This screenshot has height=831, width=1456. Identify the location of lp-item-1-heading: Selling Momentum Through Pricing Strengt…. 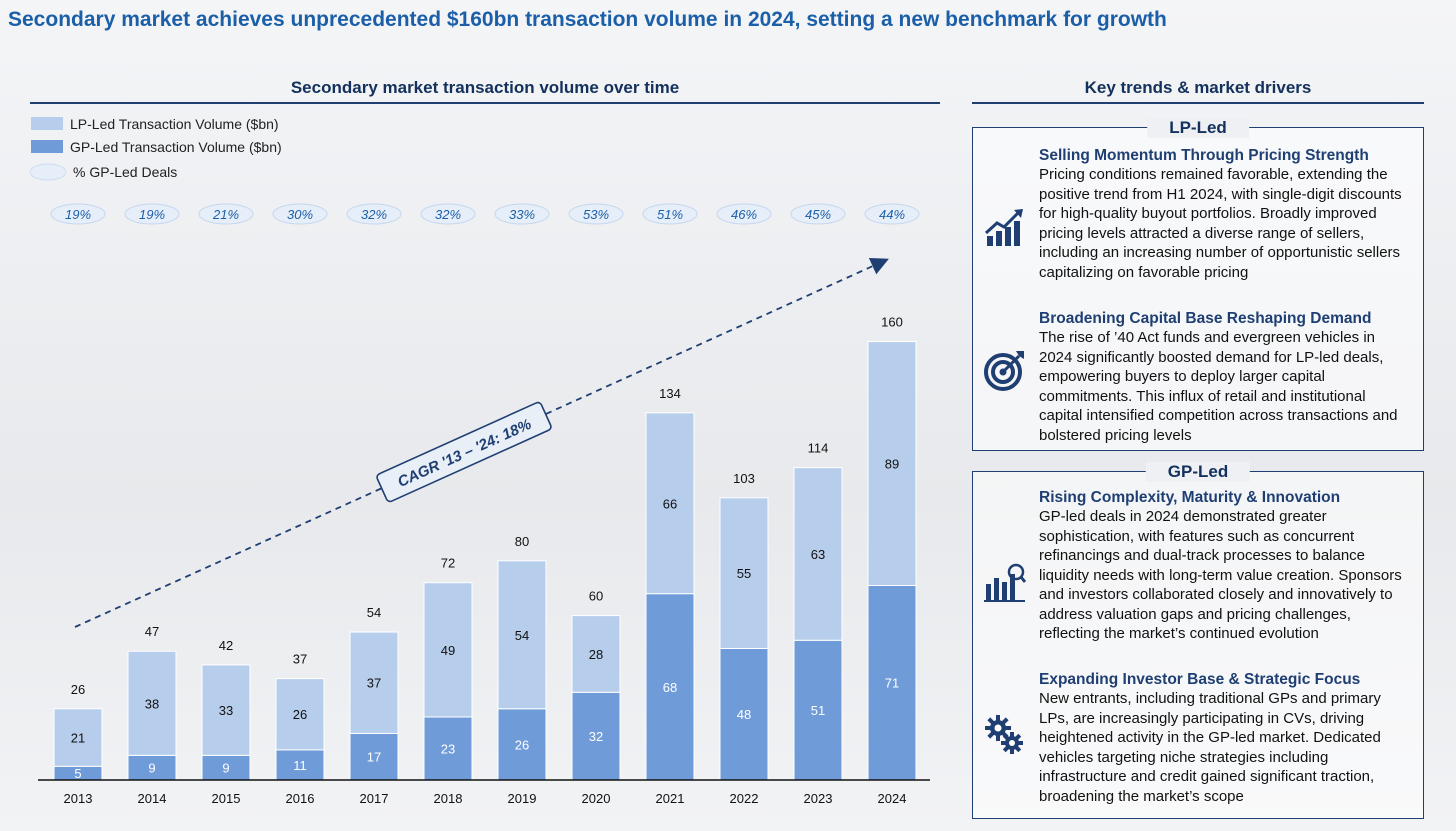
(1204, 155).